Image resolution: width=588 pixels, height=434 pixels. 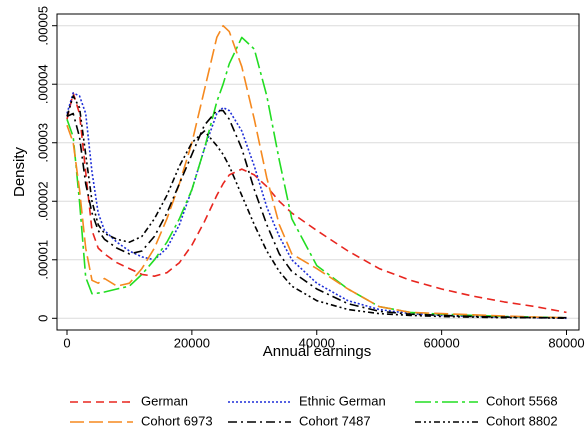 What do you see at coordinates (522, 420) in the screenshot?
I see `legend-label: Cohort 8802` at bounding box center [522, 420].